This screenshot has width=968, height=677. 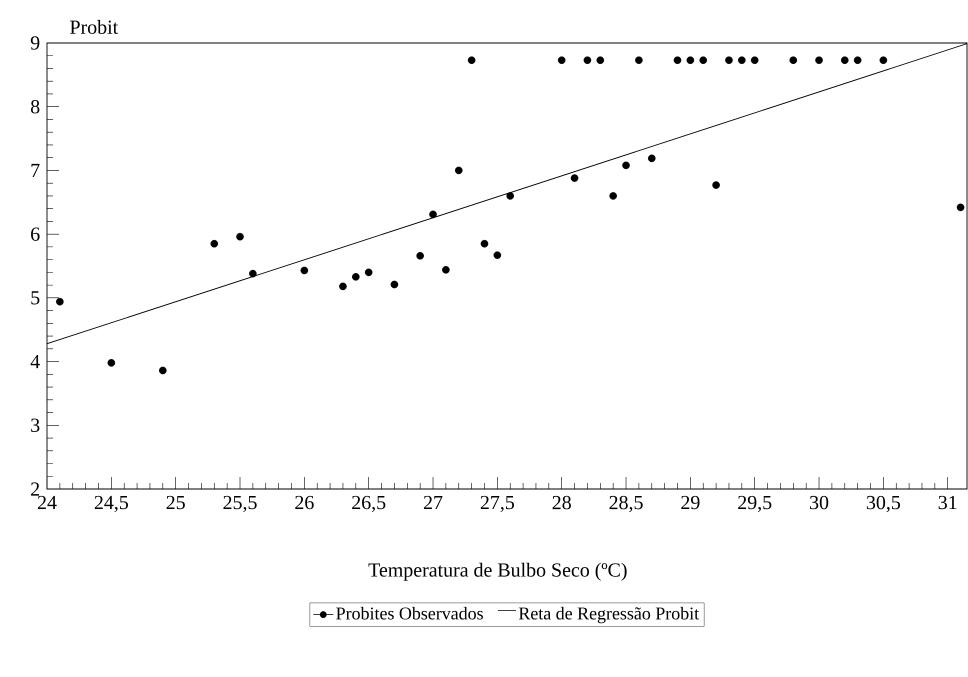 What do you see at coordinates (240, 504) in the screenshot?
I see `x-tick-label: 25,5` at bounding box center [240, 504].